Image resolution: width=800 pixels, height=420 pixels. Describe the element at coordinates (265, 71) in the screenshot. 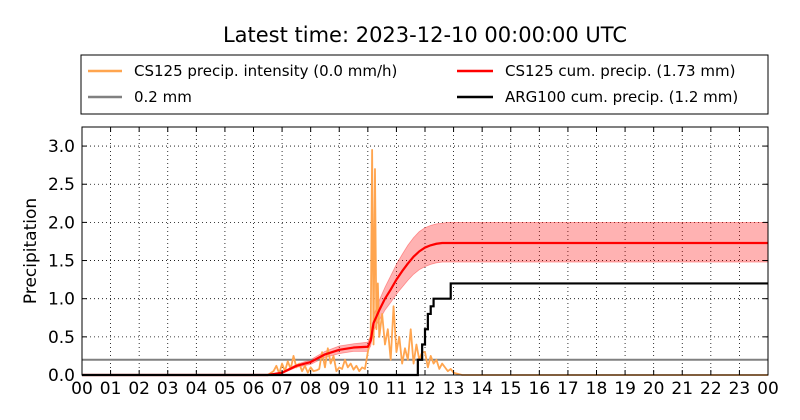

I see `legend-label-intensity: CS125 precip. intensity (0.0 mm/h)` at that location.